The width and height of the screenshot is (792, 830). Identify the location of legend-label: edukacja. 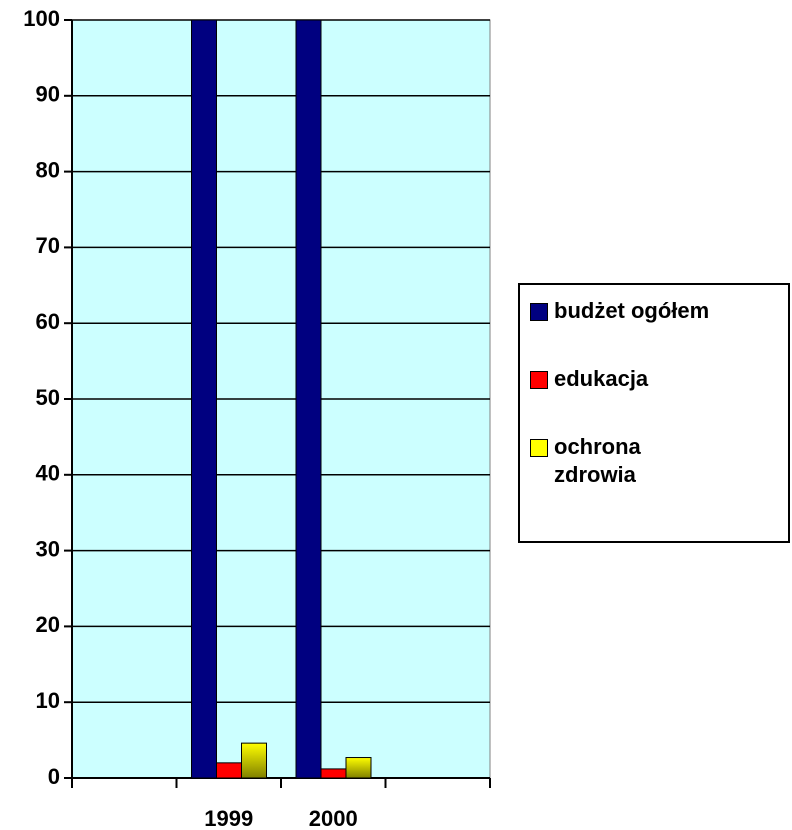
(601, 378).